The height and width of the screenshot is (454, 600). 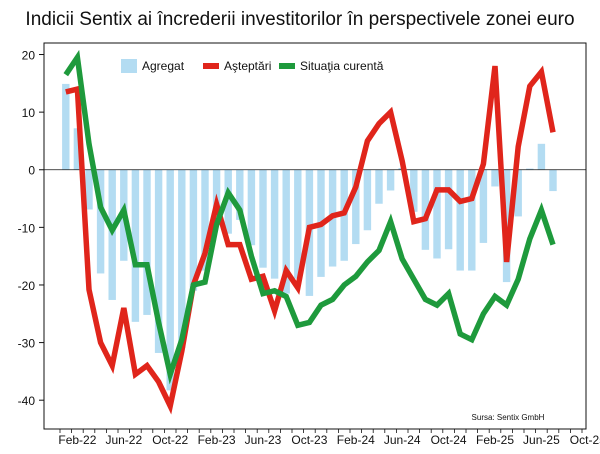 What do you see at coordinates (29, 56) in the screenshot?
I see `y-tick-label: 20` at bounding box center [29, 56].